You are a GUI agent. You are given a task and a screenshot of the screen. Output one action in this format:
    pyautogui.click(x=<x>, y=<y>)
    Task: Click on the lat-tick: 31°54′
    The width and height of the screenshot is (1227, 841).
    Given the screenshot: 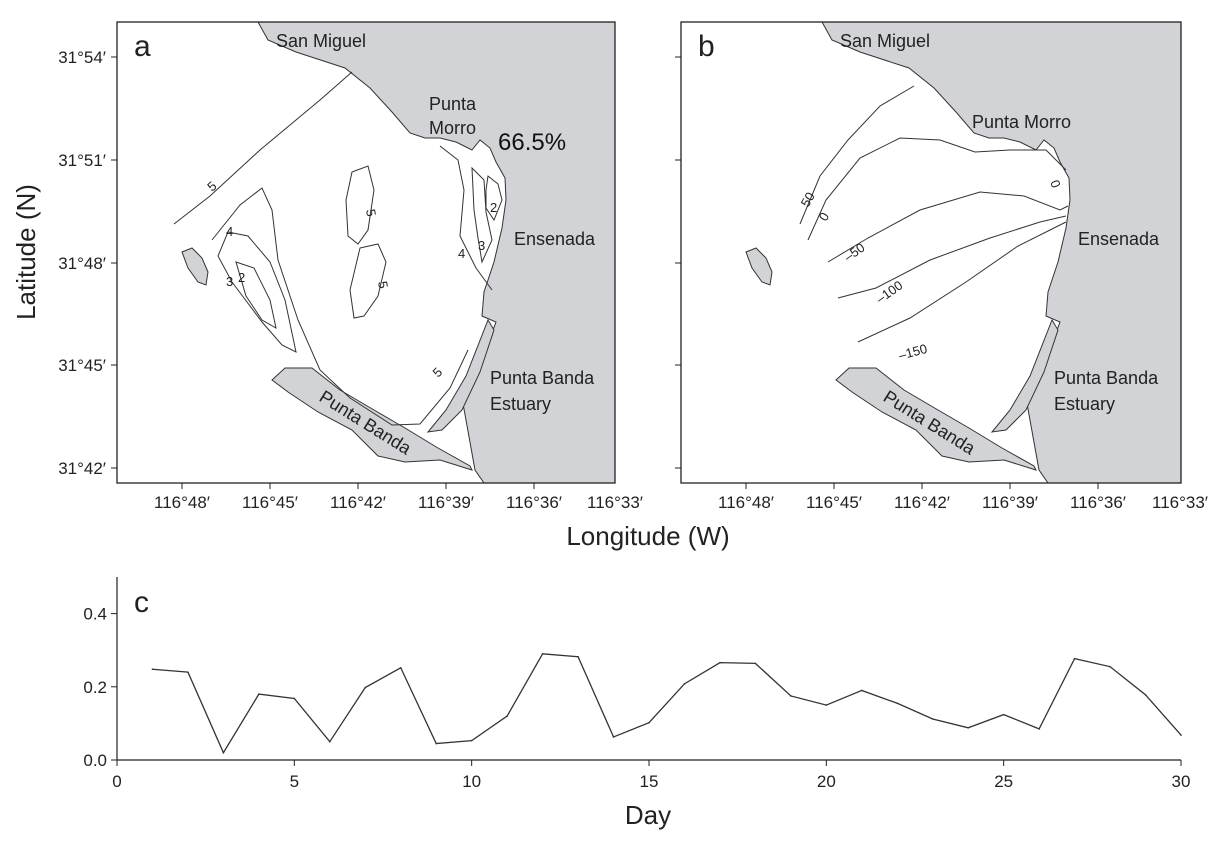 What is the action you would take?
    pyautogui.click(x=82, y=57)
    